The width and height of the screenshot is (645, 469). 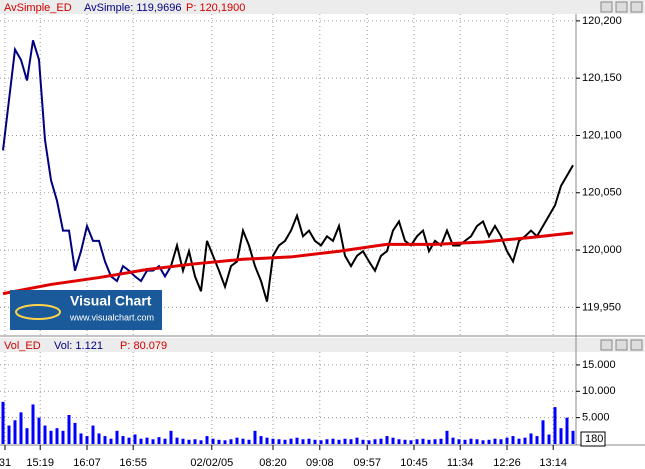 What do you see at coordinates (322, 345) in the screenshot?
I see `volume-header-bar` at bounding box center [322, 345].